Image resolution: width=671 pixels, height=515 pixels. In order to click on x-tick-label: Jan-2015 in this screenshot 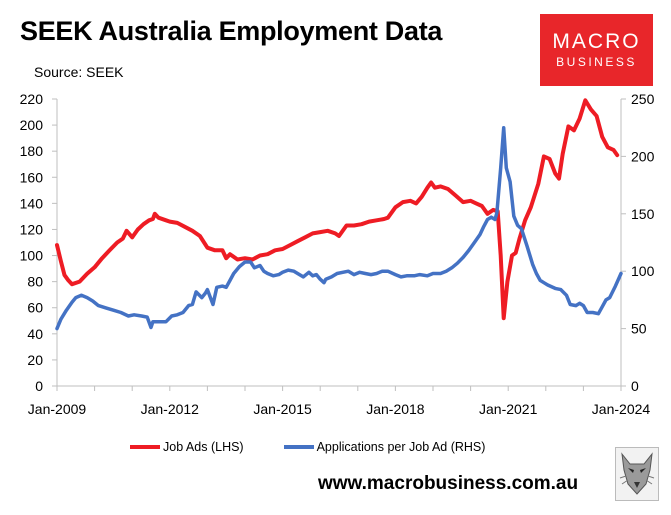, I will do `click(282, 409)`.